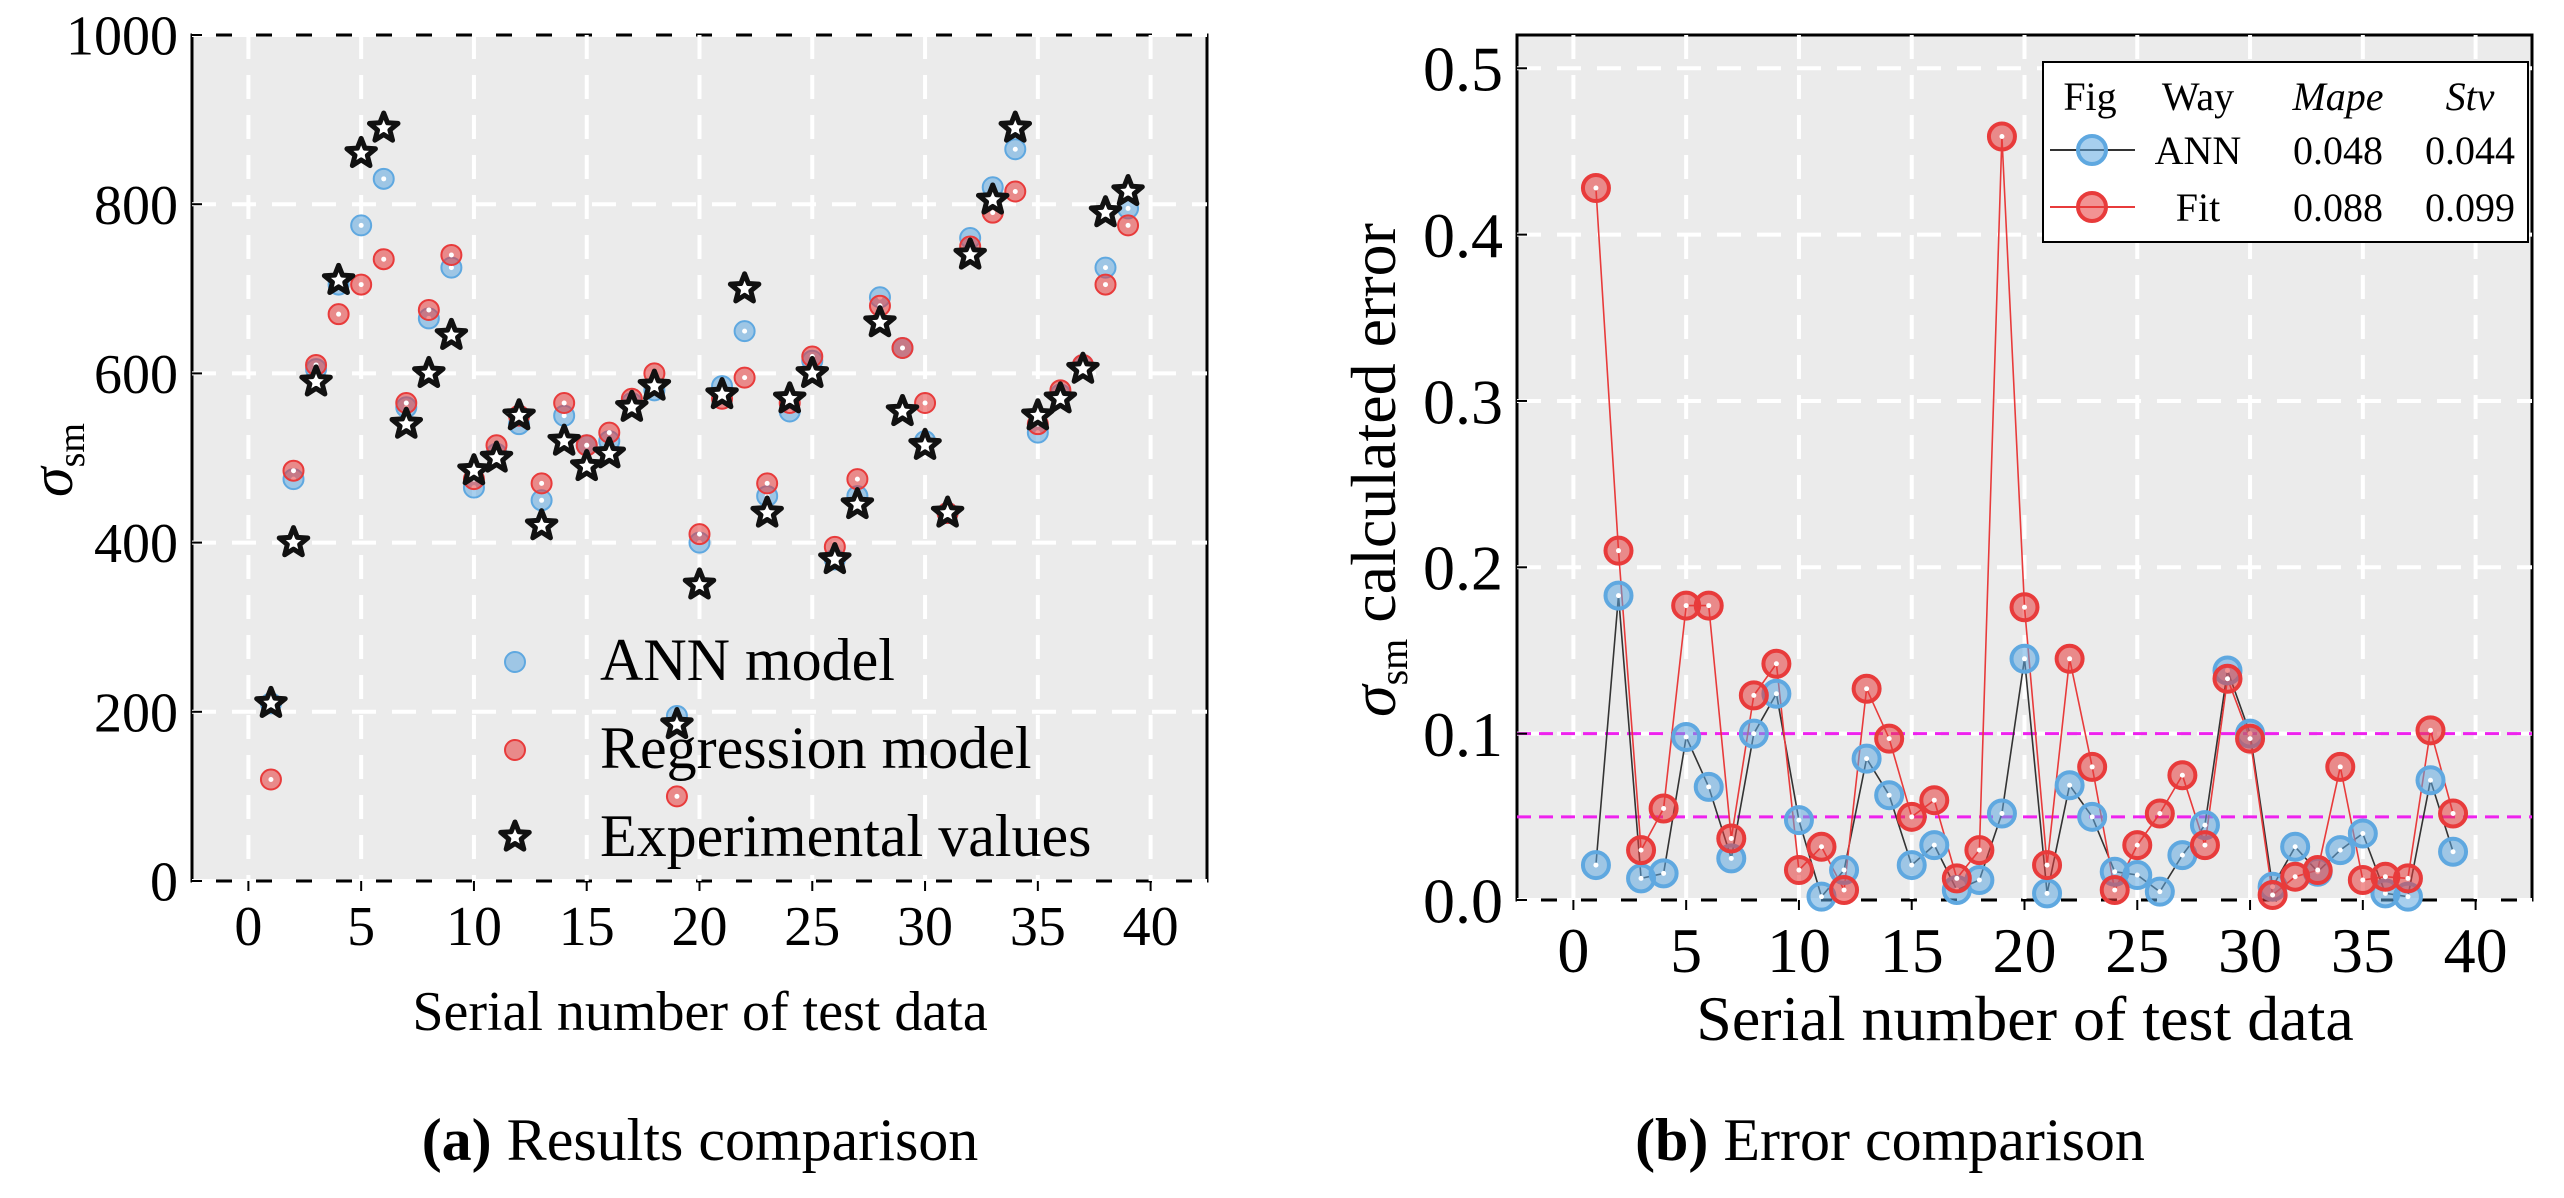 This screenshot has height=1198, width=2564. Describe the element at coordinates (1377, 470) in the screenshot. I see `panel-b-y-axis-label: σsm calculated error` at that location.